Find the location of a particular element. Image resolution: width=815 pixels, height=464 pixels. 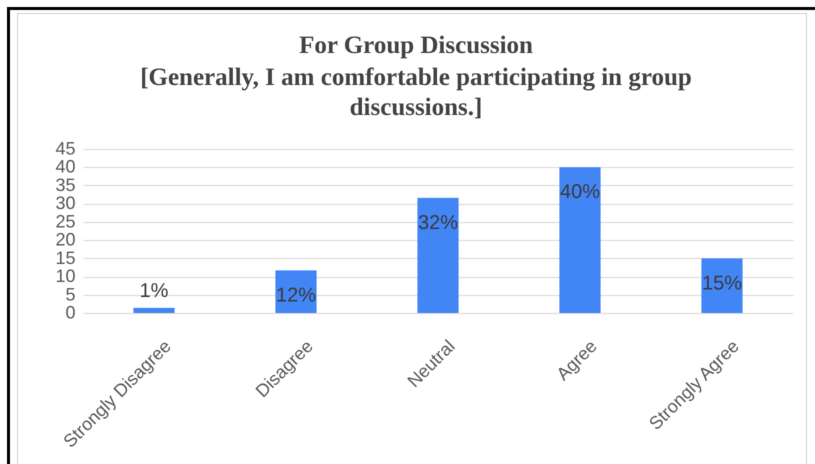

data-label: 12% is located at coordinates (296, 295).